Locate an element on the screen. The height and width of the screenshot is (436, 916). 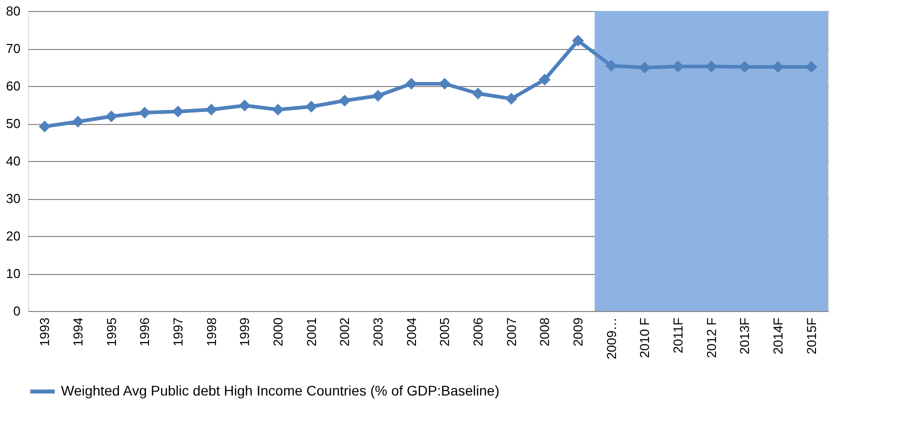
x-tick-label: 2010 F is located at coordinates (644, 337).